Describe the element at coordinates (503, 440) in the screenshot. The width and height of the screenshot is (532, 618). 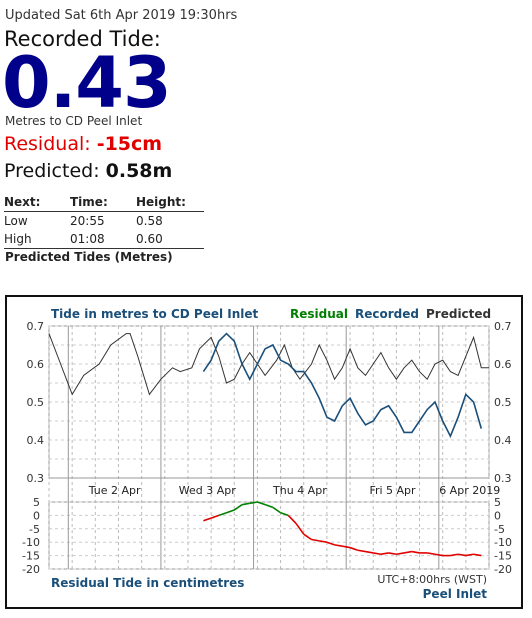
I see `y-tick-label-right: 0.4` at that location.